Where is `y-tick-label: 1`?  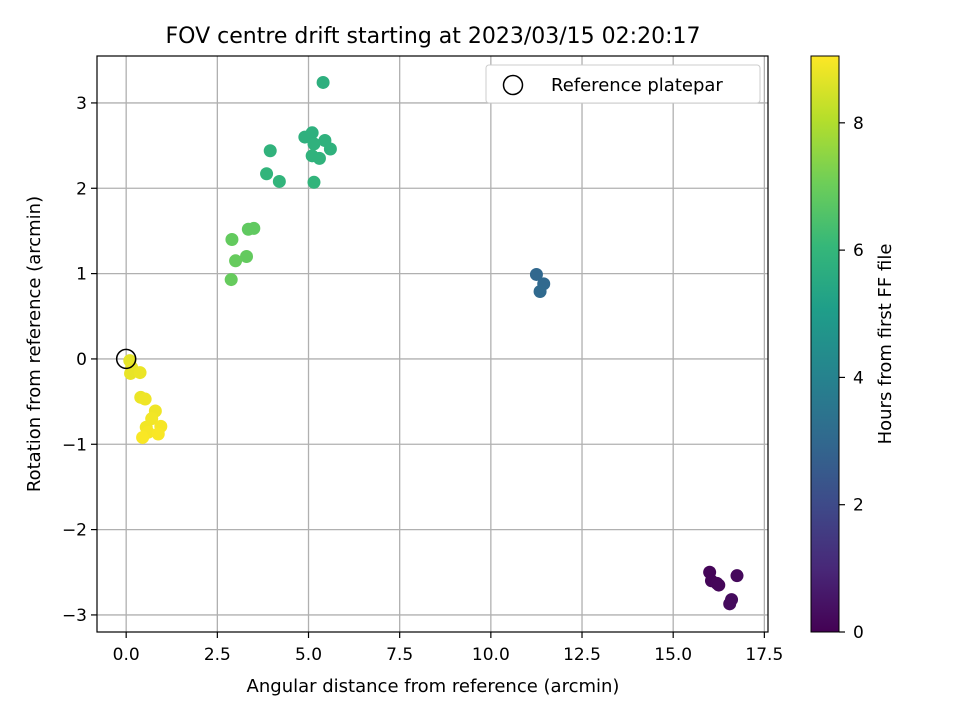
y-tick-label: 1 is located at coordinates (81, 275).